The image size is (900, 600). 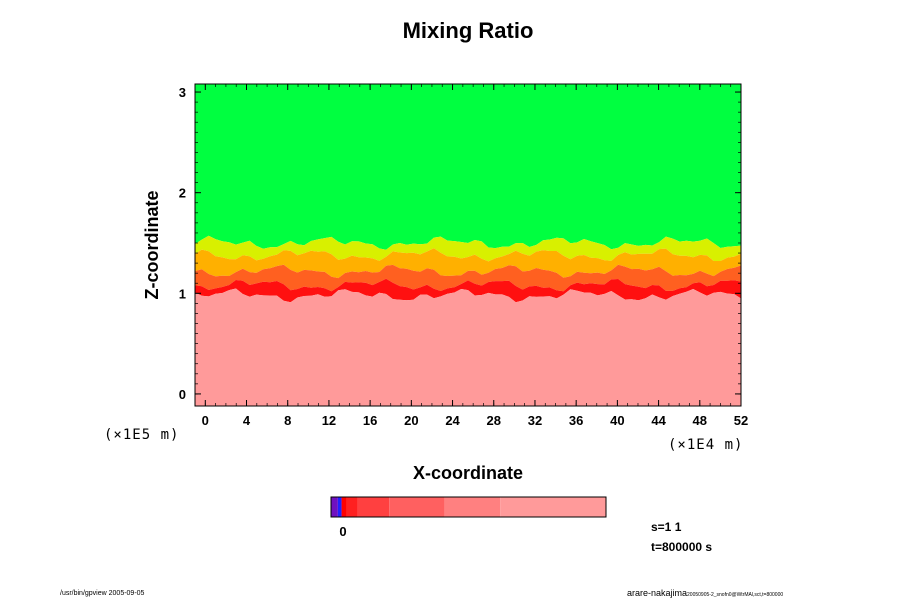 I want to click on x-axis-label: X-coordinate, so click(x=468, y=473).